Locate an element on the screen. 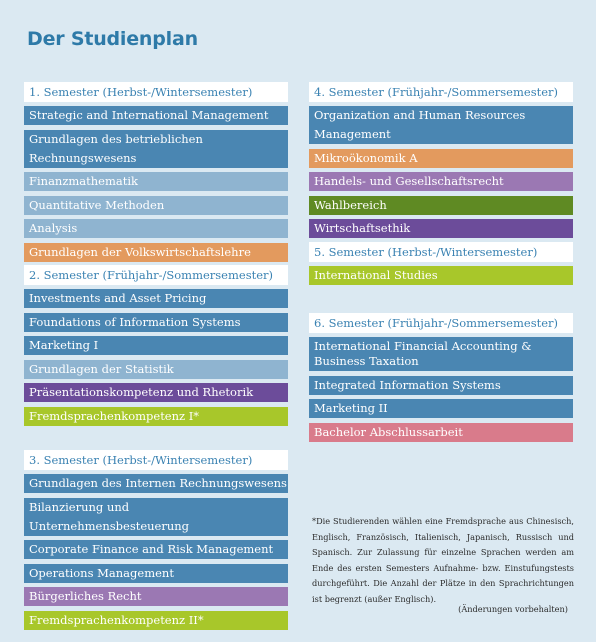 The width and height of the screenshot is (596, 642). course-item: Foundations of Information Systems is located at coordinates (156, 322).